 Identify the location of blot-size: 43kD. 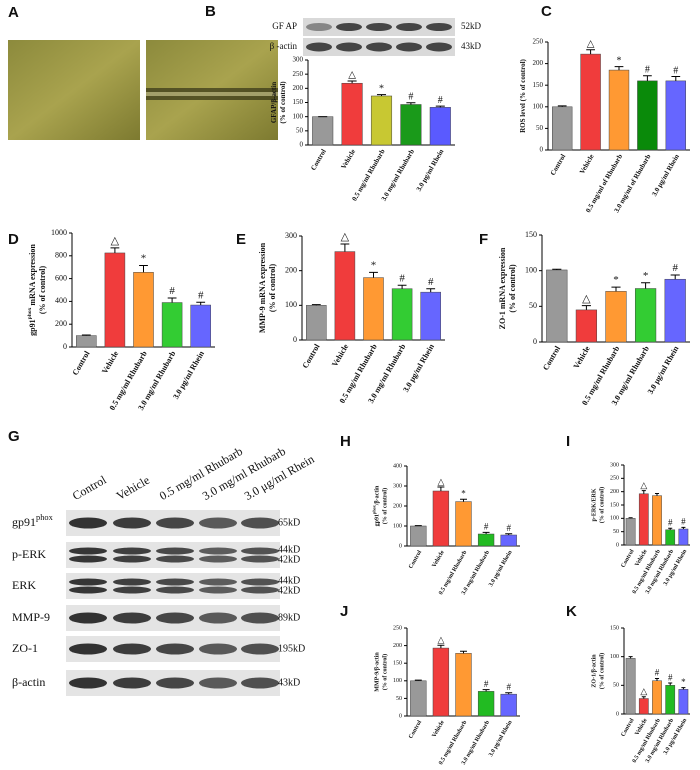
(471, 46).